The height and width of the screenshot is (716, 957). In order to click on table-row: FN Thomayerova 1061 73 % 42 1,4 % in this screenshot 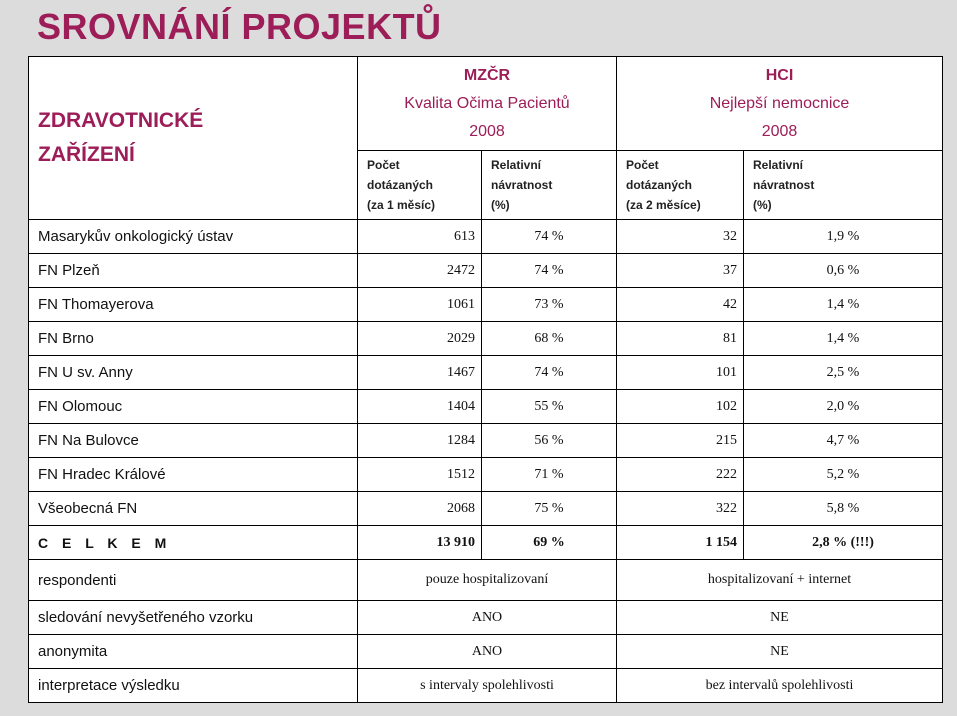, I will do `click(485, 304)`.